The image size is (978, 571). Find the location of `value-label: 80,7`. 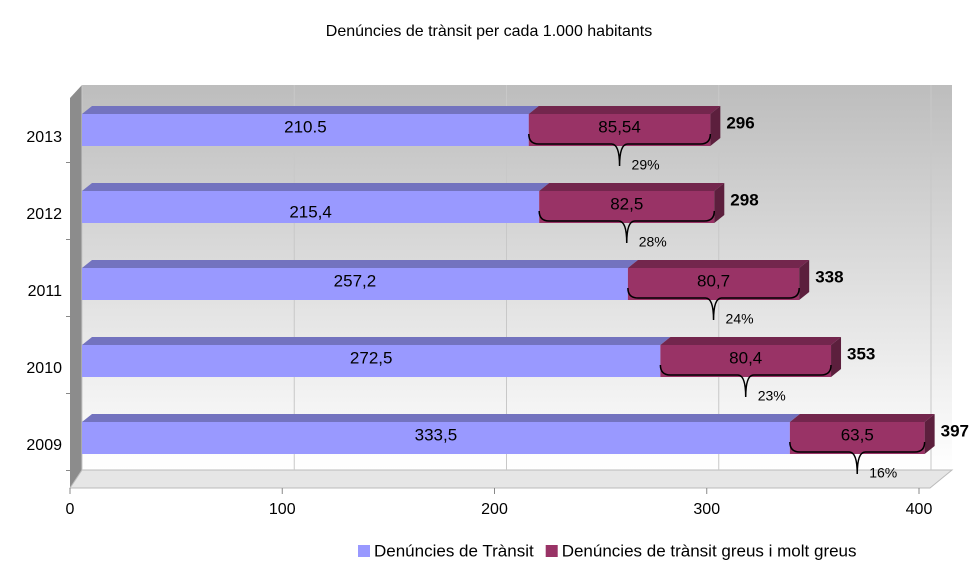

value-label: 80,7 is located at coordinates (713, 280).